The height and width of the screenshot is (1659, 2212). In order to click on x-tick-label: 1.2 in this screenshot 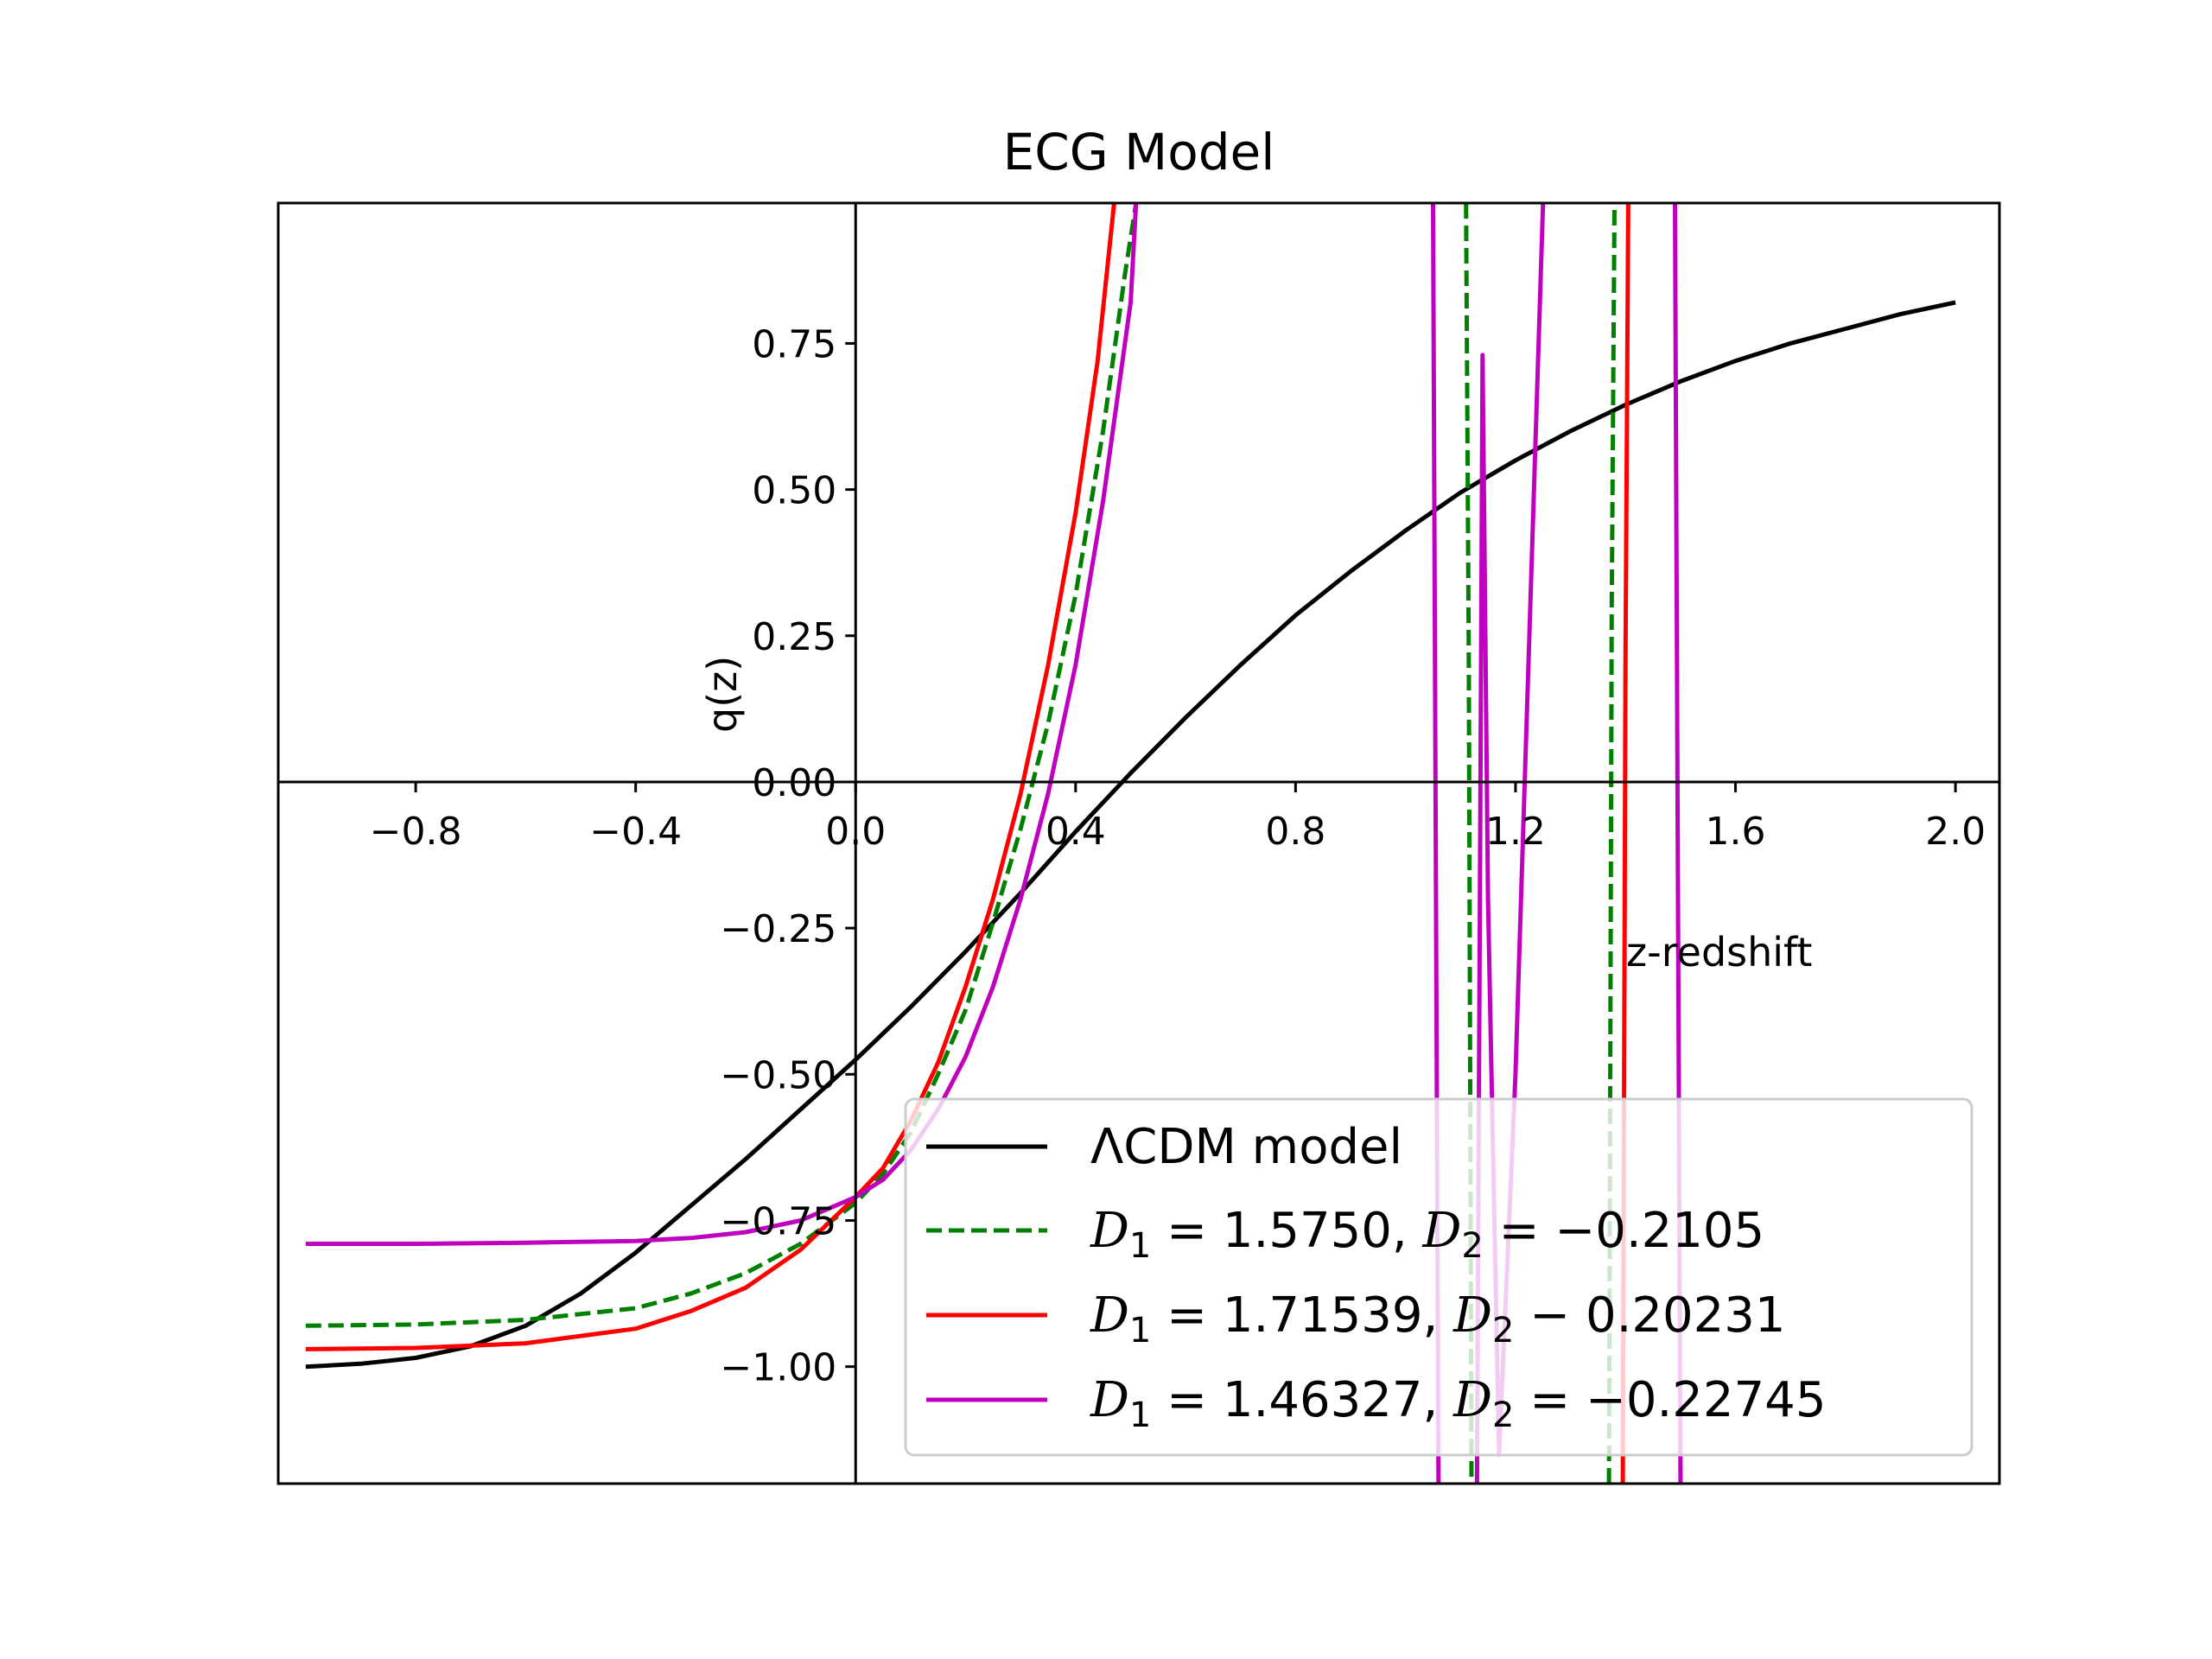, I will do `click(1515, 832)`.